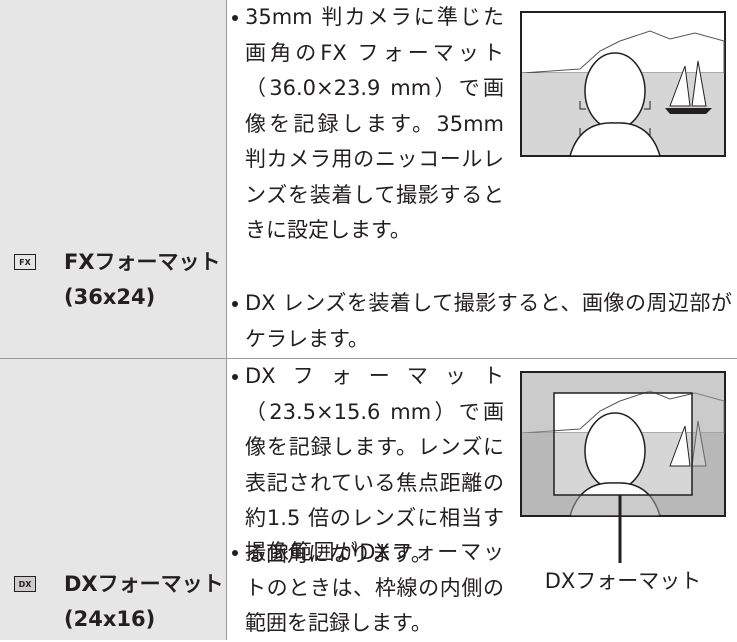  Describe the element at coordinates (144, 584) in the screenshot. I see `label: DXフォーマット` at that location.